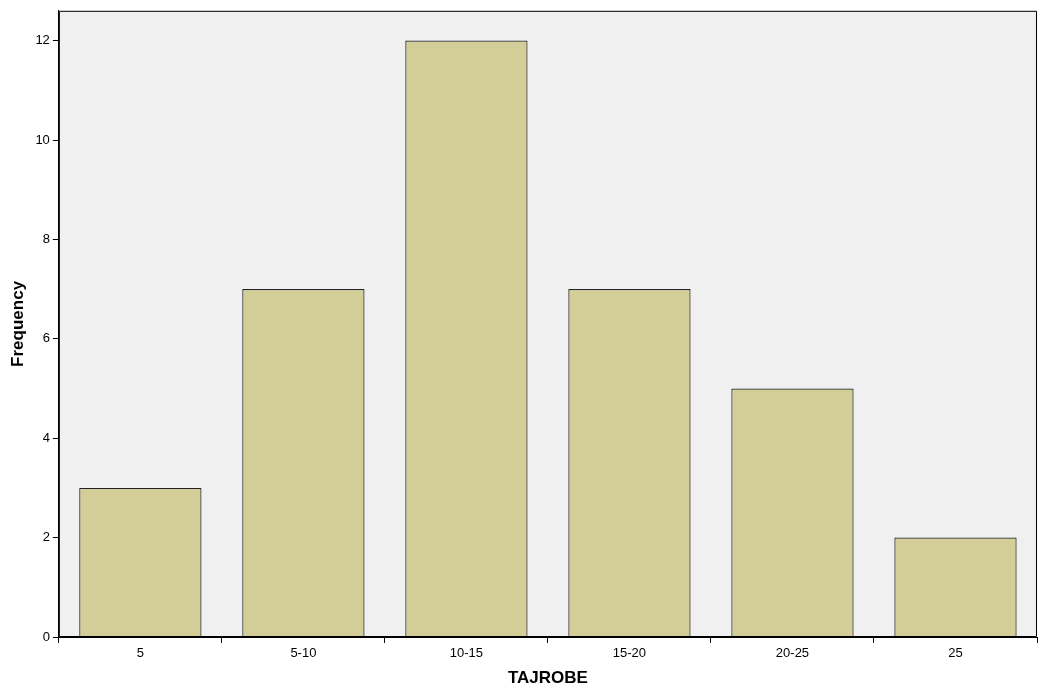 This screenshot has width=1047, height=697. What do you see at coordinates (46, 437) in the screenshot?
I see `y-tick-label: 4` at bounding box center [46, 437].